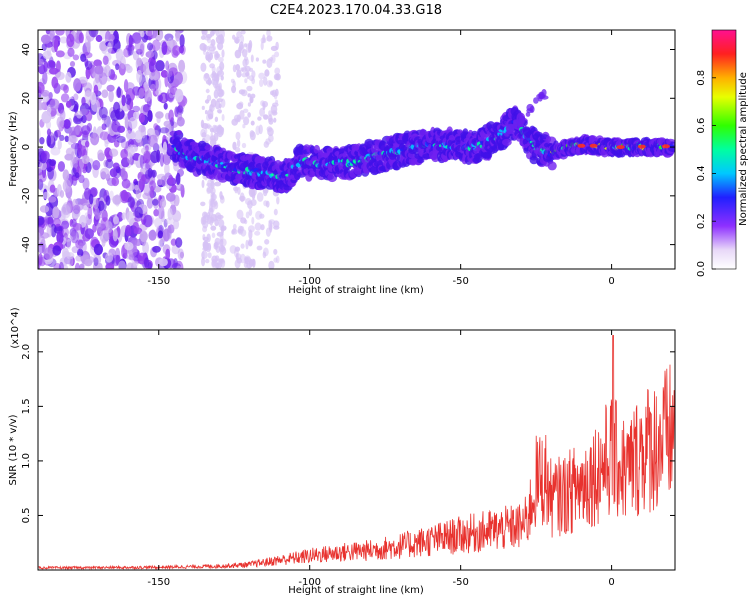 The width and height of the screenshot is (750, 604). Describe the element at coordinates (26, 352) in the screenshot. I see `y-tick-label: 2.0` at that location.